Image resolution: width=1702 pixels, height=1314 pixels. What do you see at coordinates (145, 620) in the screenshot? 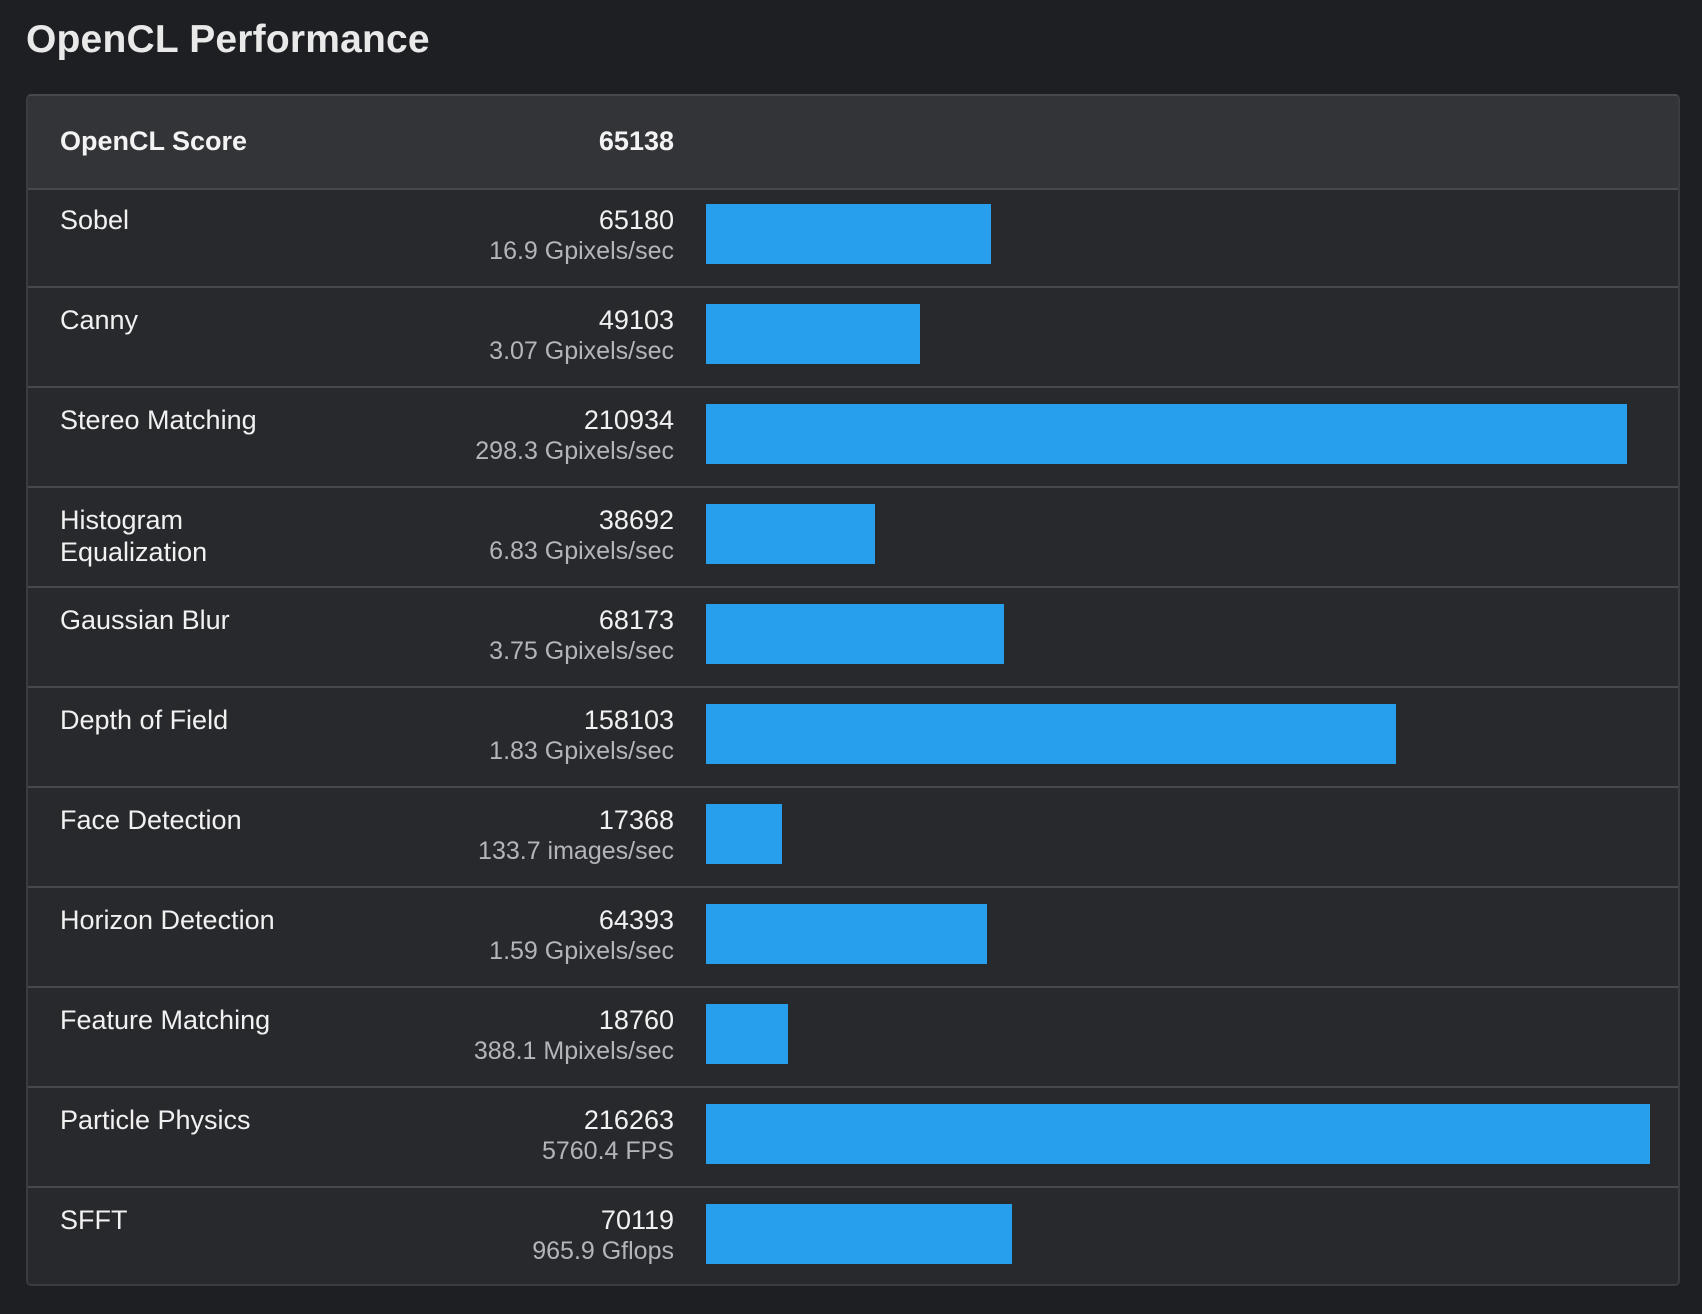
I see `benchmark-name: Gaussian Blur` at bounding box center [145, 620].